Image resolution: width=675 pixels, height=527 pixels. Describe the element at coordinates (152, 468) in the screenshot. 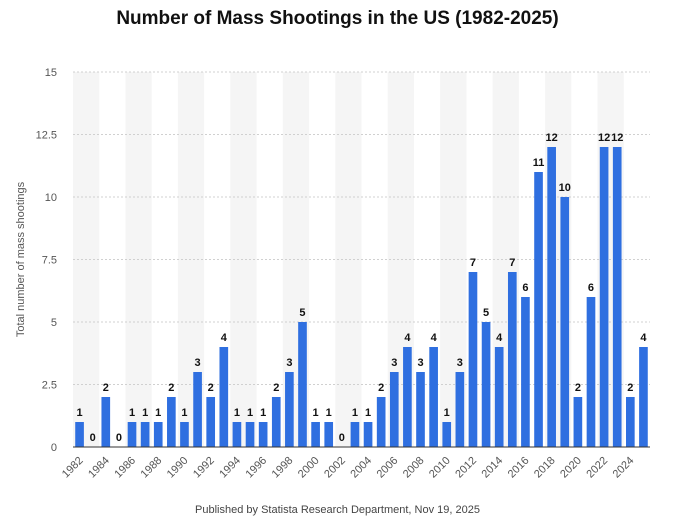

I see `x-tick-label: 1988` at that location.